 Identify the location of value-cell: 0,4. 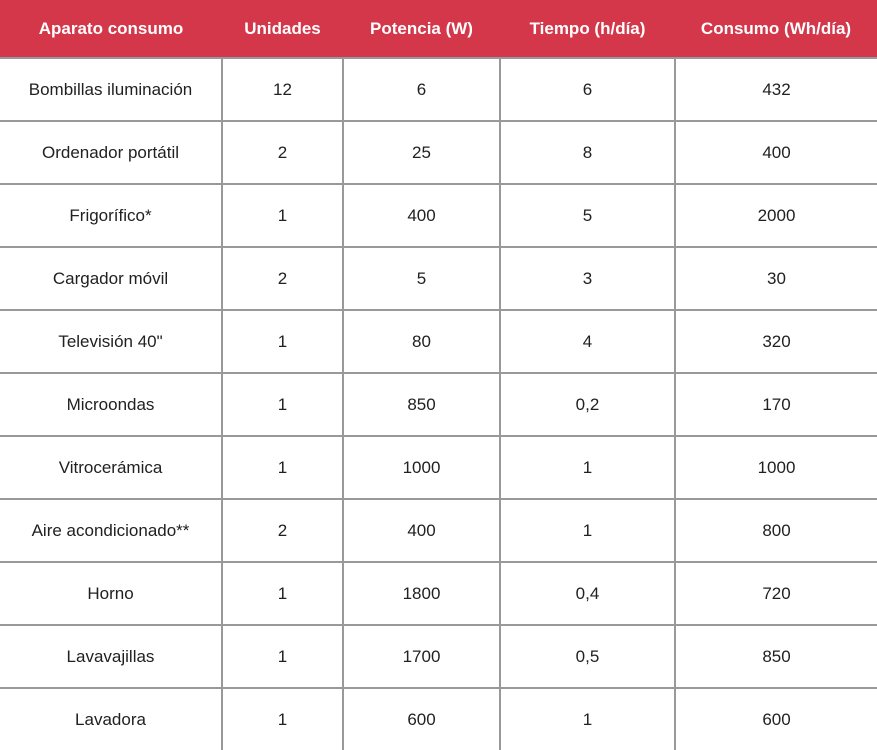
(587, 593).